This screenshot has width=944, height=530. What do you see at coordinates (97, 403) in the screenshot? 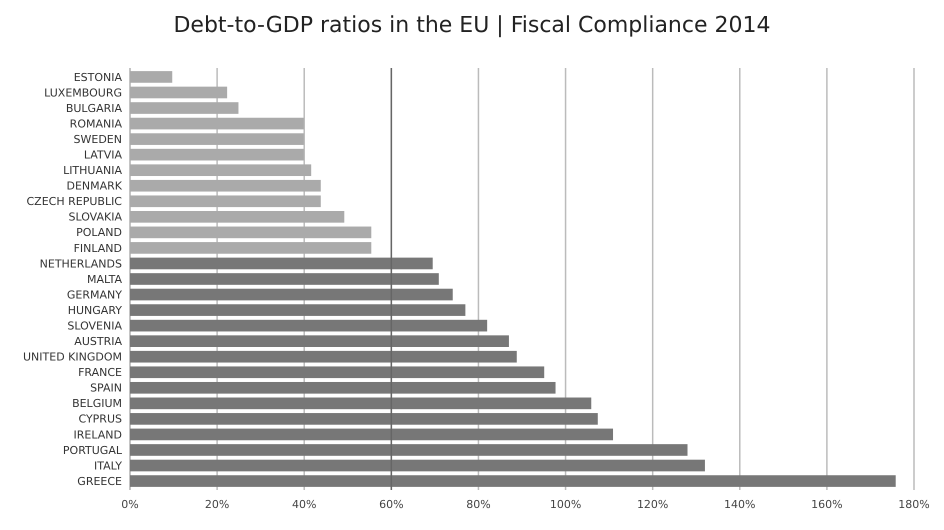
I see `y-tick-label: BELGIUM` at bounding box center [97, 403].